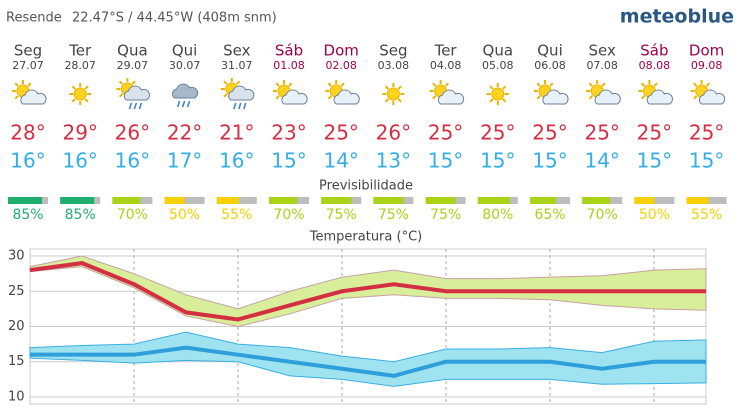 This screenshot has height=409, width=742. What do you see at coordinates (549, 215) in the screenshot?
I see `predictability-label: 65%` at bounding box center [549, 215].